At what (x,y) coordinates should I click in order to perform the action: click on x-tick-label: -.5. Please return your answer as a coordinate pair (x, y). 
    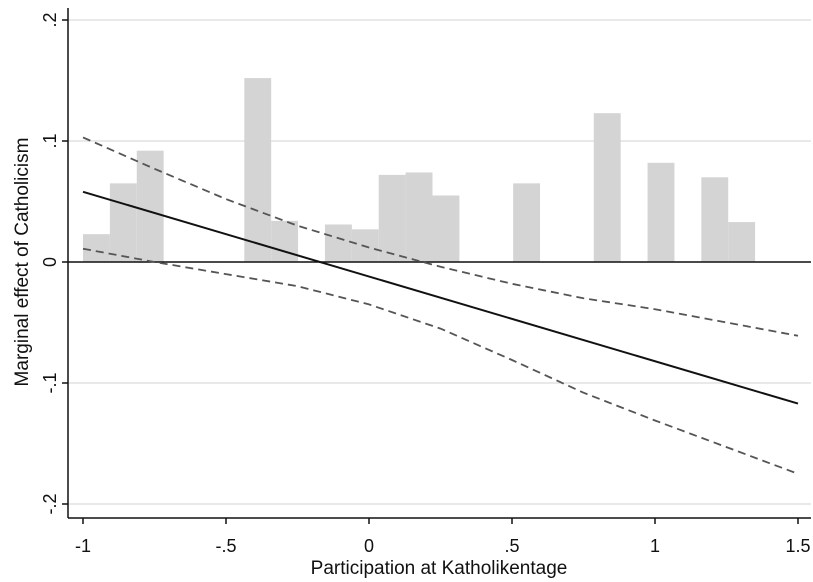
    Looking at the image, I should click on (225, 546).